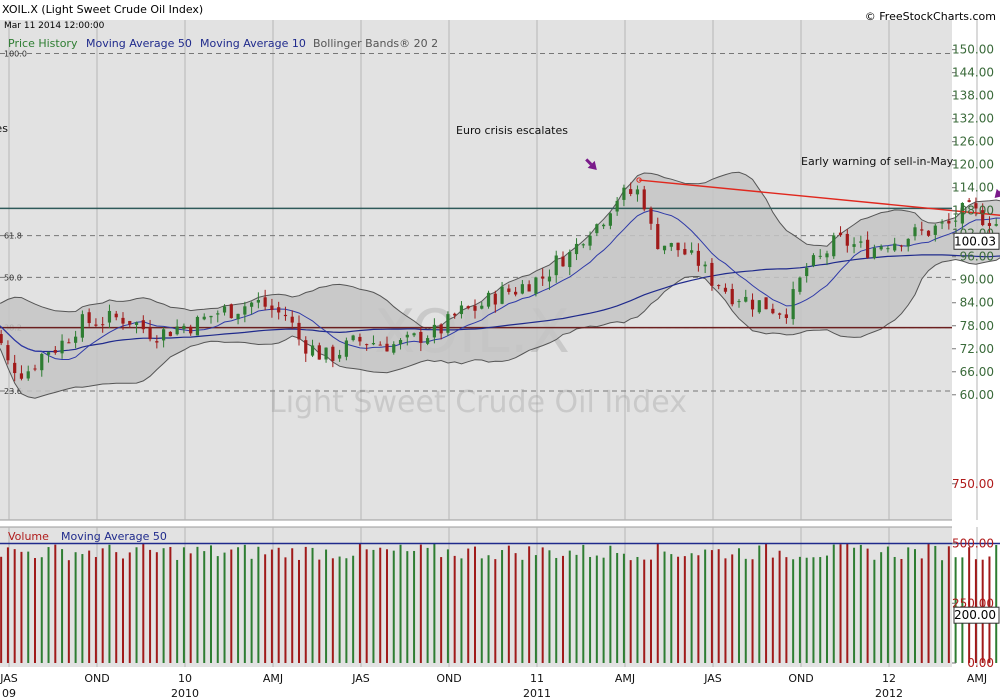  What do you see at coordinates (973, 96) in the screenshot?
I see `price-tick-label-2: 138.00` at bounding box center [973, 96].